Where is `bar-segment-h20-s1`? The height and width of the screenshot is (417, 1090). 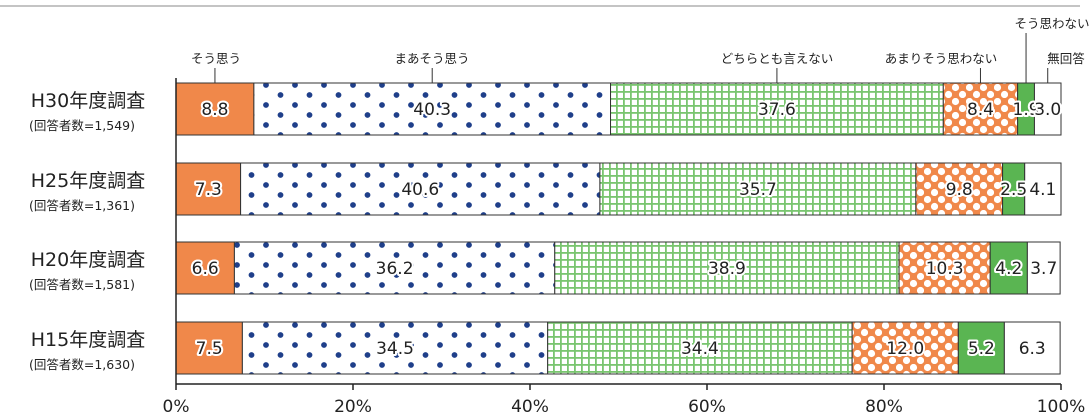
bar-segment-h20-s1 is located at coordinates (394, 268).